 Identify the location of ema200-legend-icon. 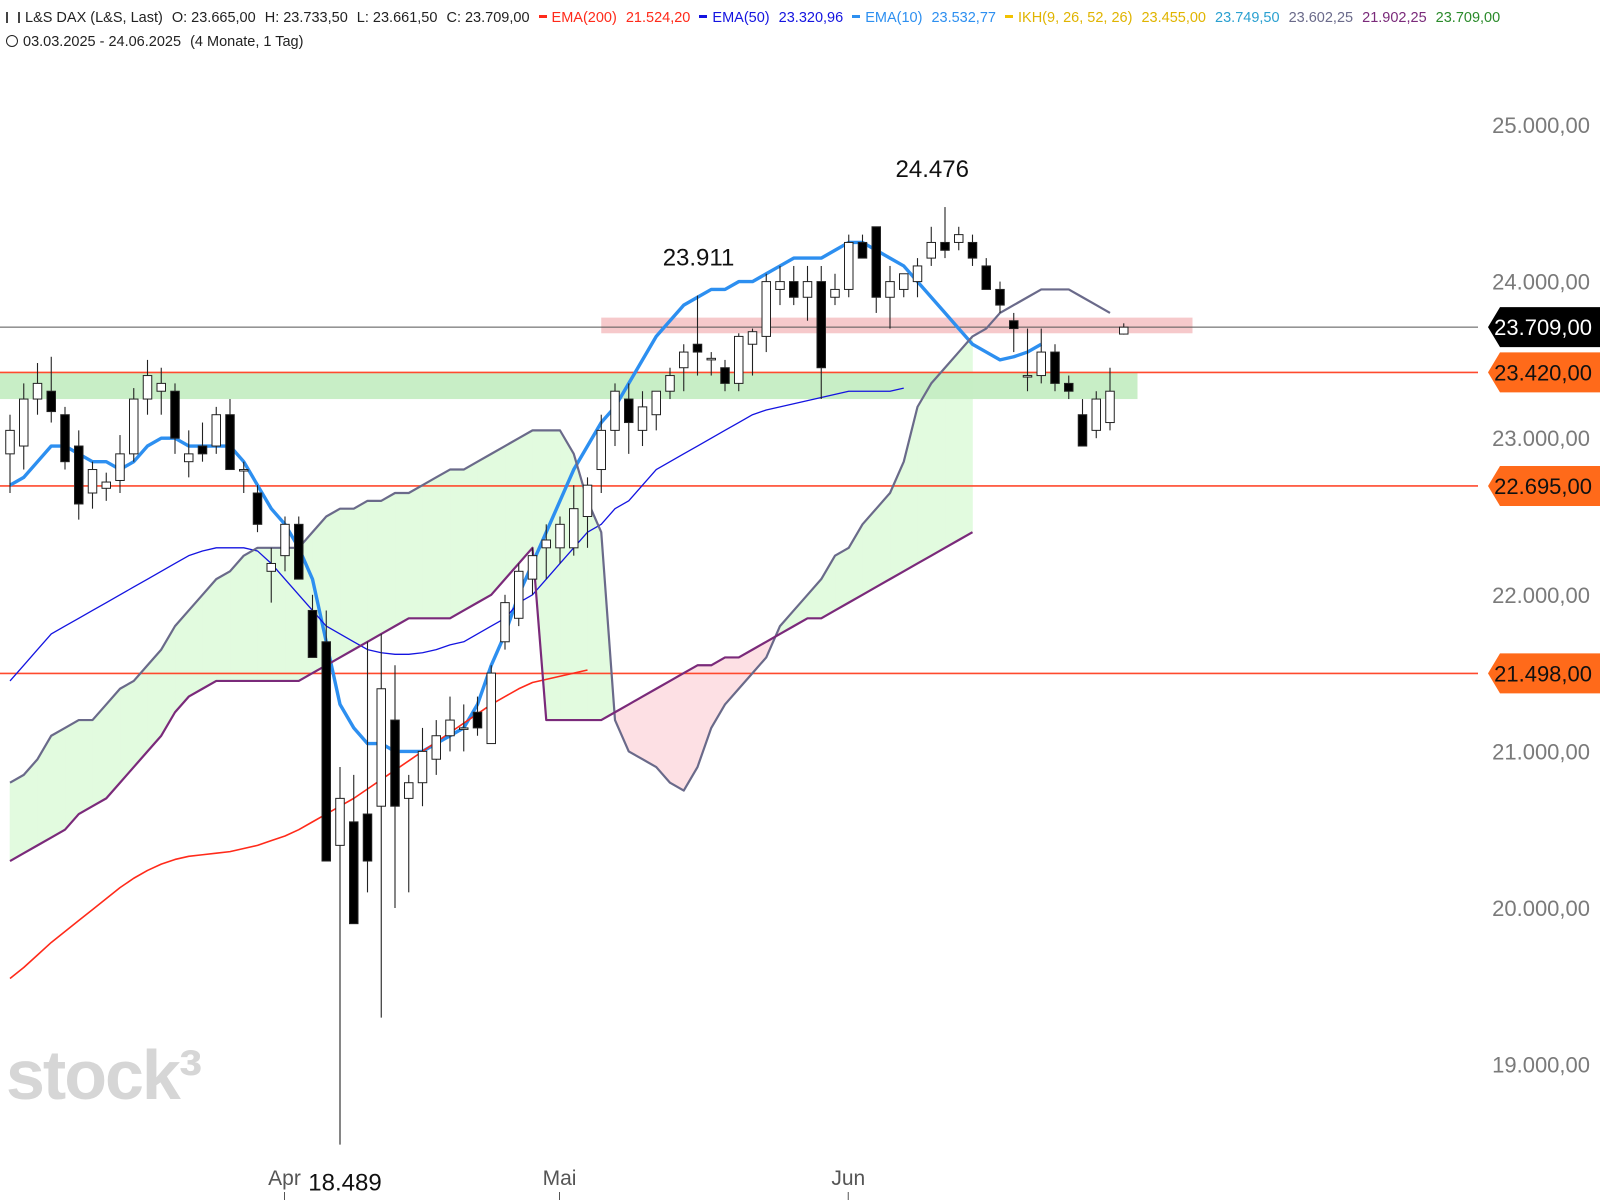
(542, 16).